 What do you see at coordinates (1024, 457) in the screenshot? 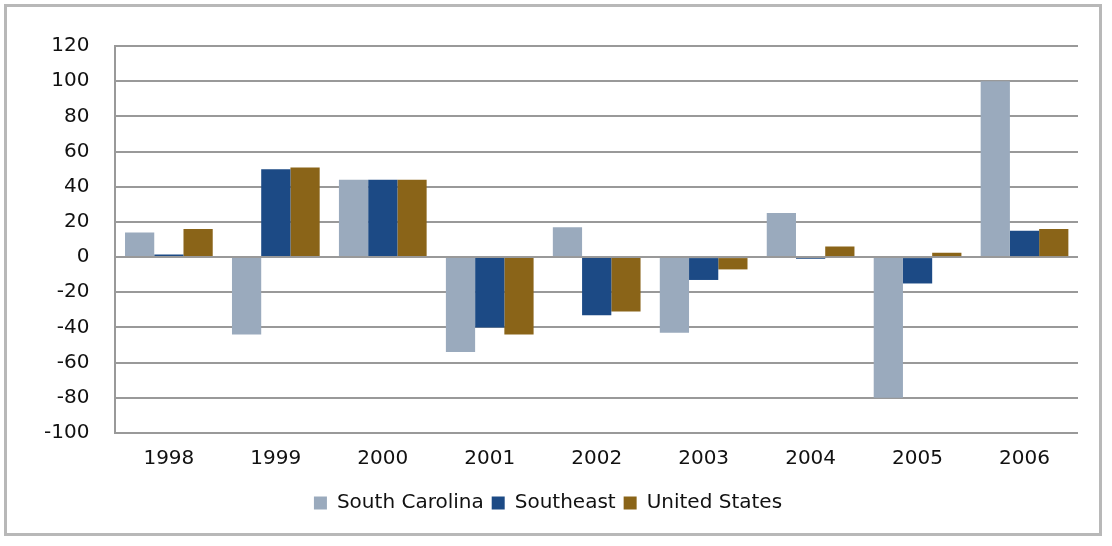
I see `x-tick-label: 2006` at bounding box center [1024, 457].